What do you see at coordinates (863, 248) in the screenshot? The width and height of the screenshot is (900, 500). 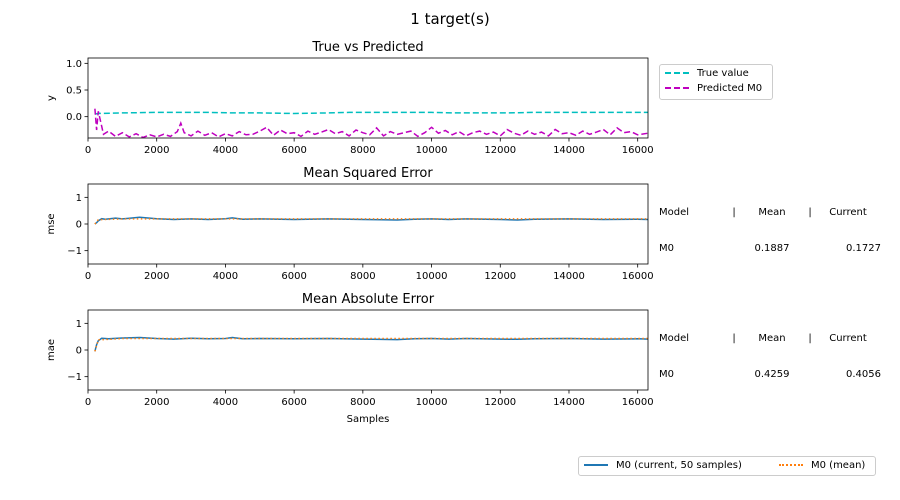 I see `stats-current-value: 0.1727` at bounding box center [863, 248].